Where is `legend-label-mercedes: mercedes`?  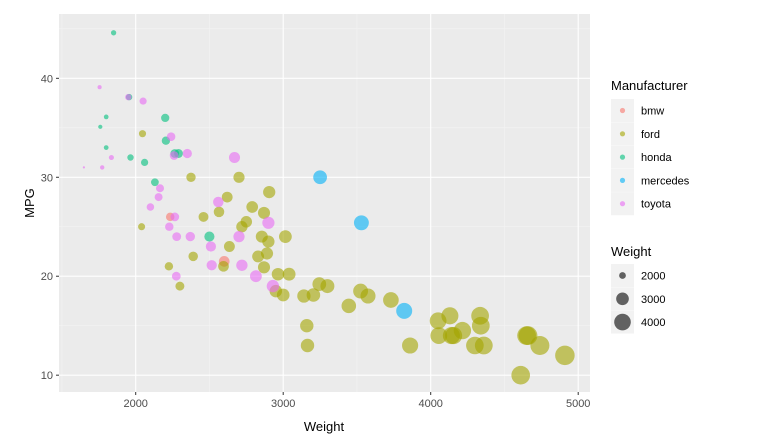 legend-label-mercedes: mercedes is located at coordinates (665, 181).